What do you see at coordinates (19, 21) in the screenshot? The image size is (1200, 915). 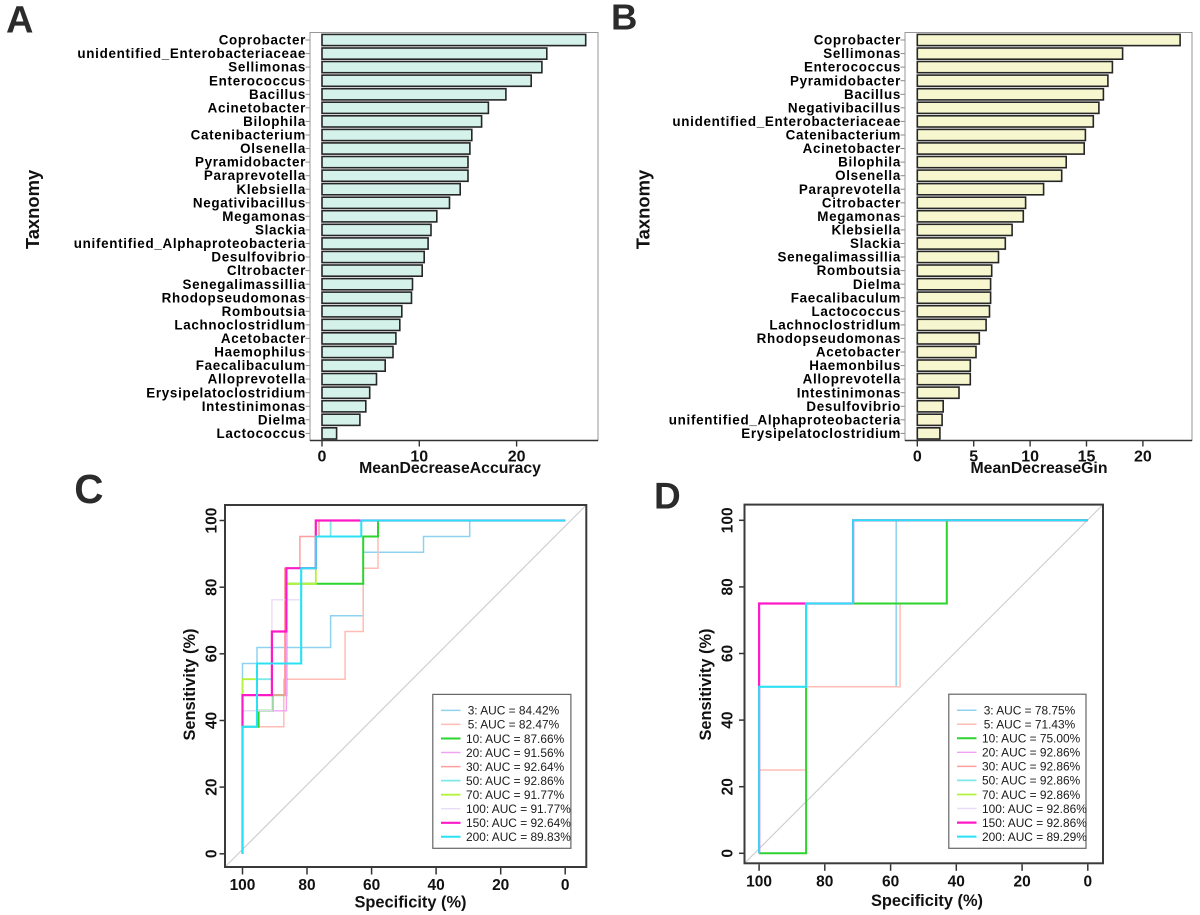 I see `svg-text: A` at bounding box center [19, 21].